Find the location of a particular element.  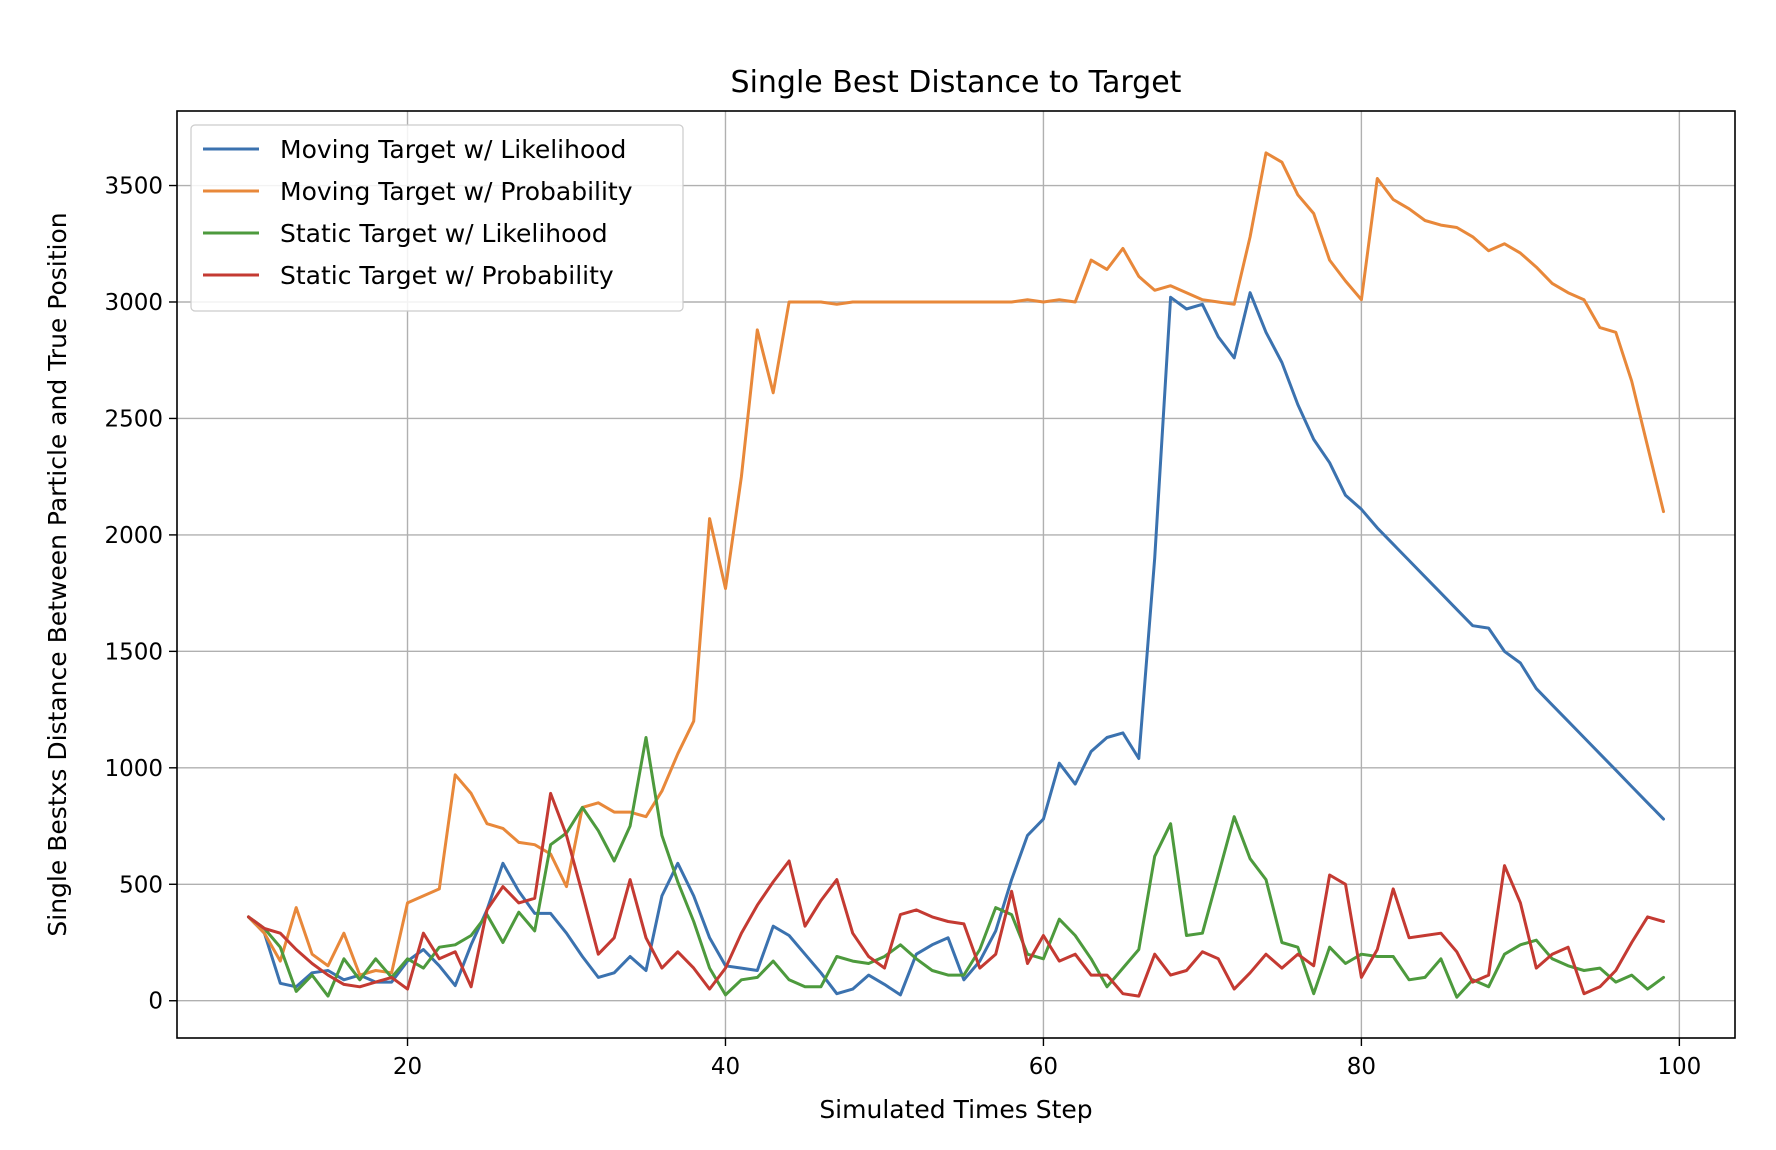

x-tick-label: 20 is located at coordinates (407, 1067).